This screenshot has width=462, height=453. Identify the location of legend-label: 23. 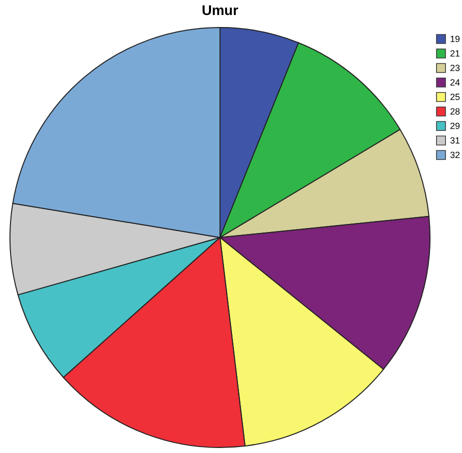
(455, 68).